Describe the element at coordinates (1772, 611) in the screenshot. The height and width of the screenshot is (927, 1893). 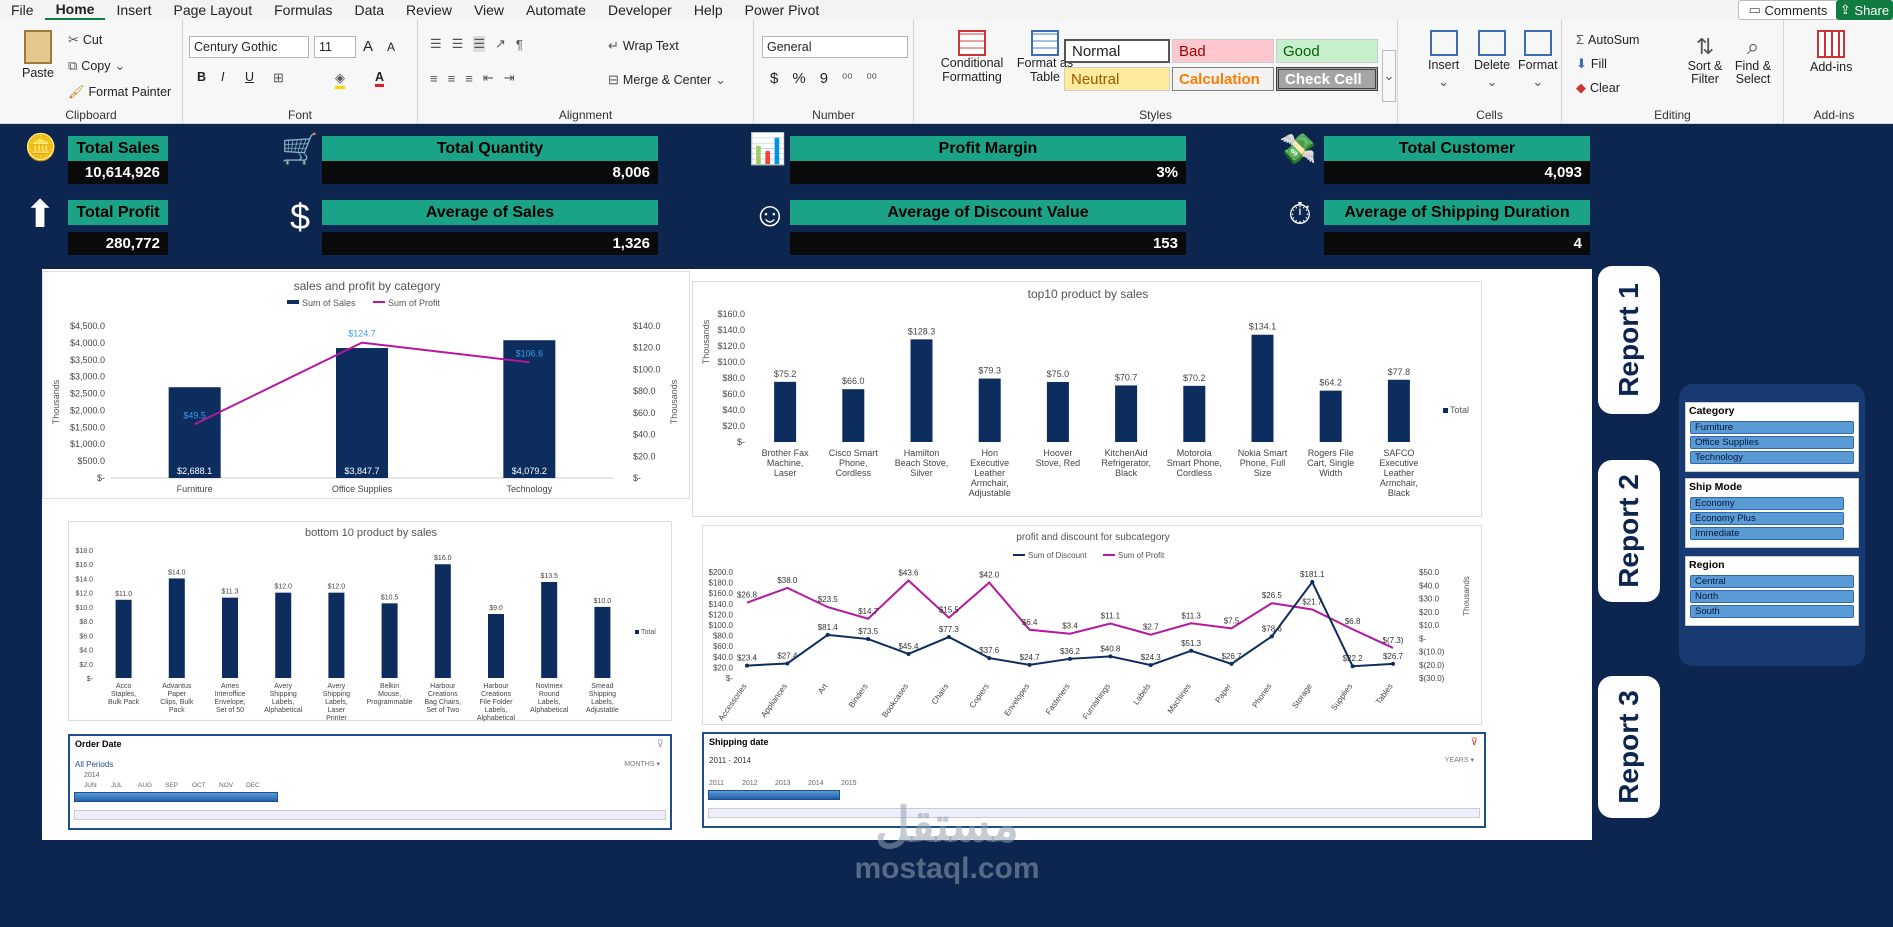
I see `slicer-item-south: South` at that location.